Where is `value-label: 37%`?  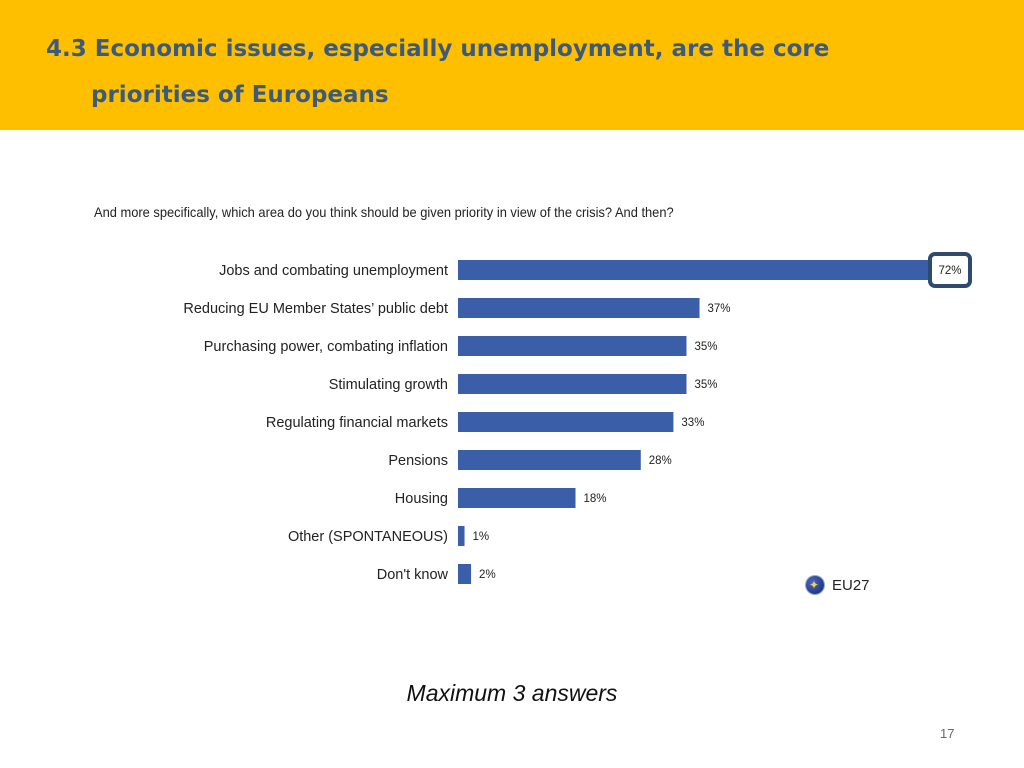 value-label: 37% is located at coordinates (719, 309).